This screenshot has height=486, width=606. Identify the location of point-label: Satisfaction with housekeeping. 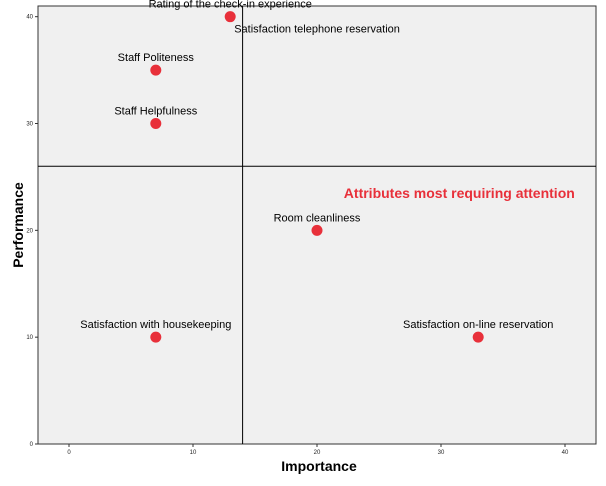
(155, 325).